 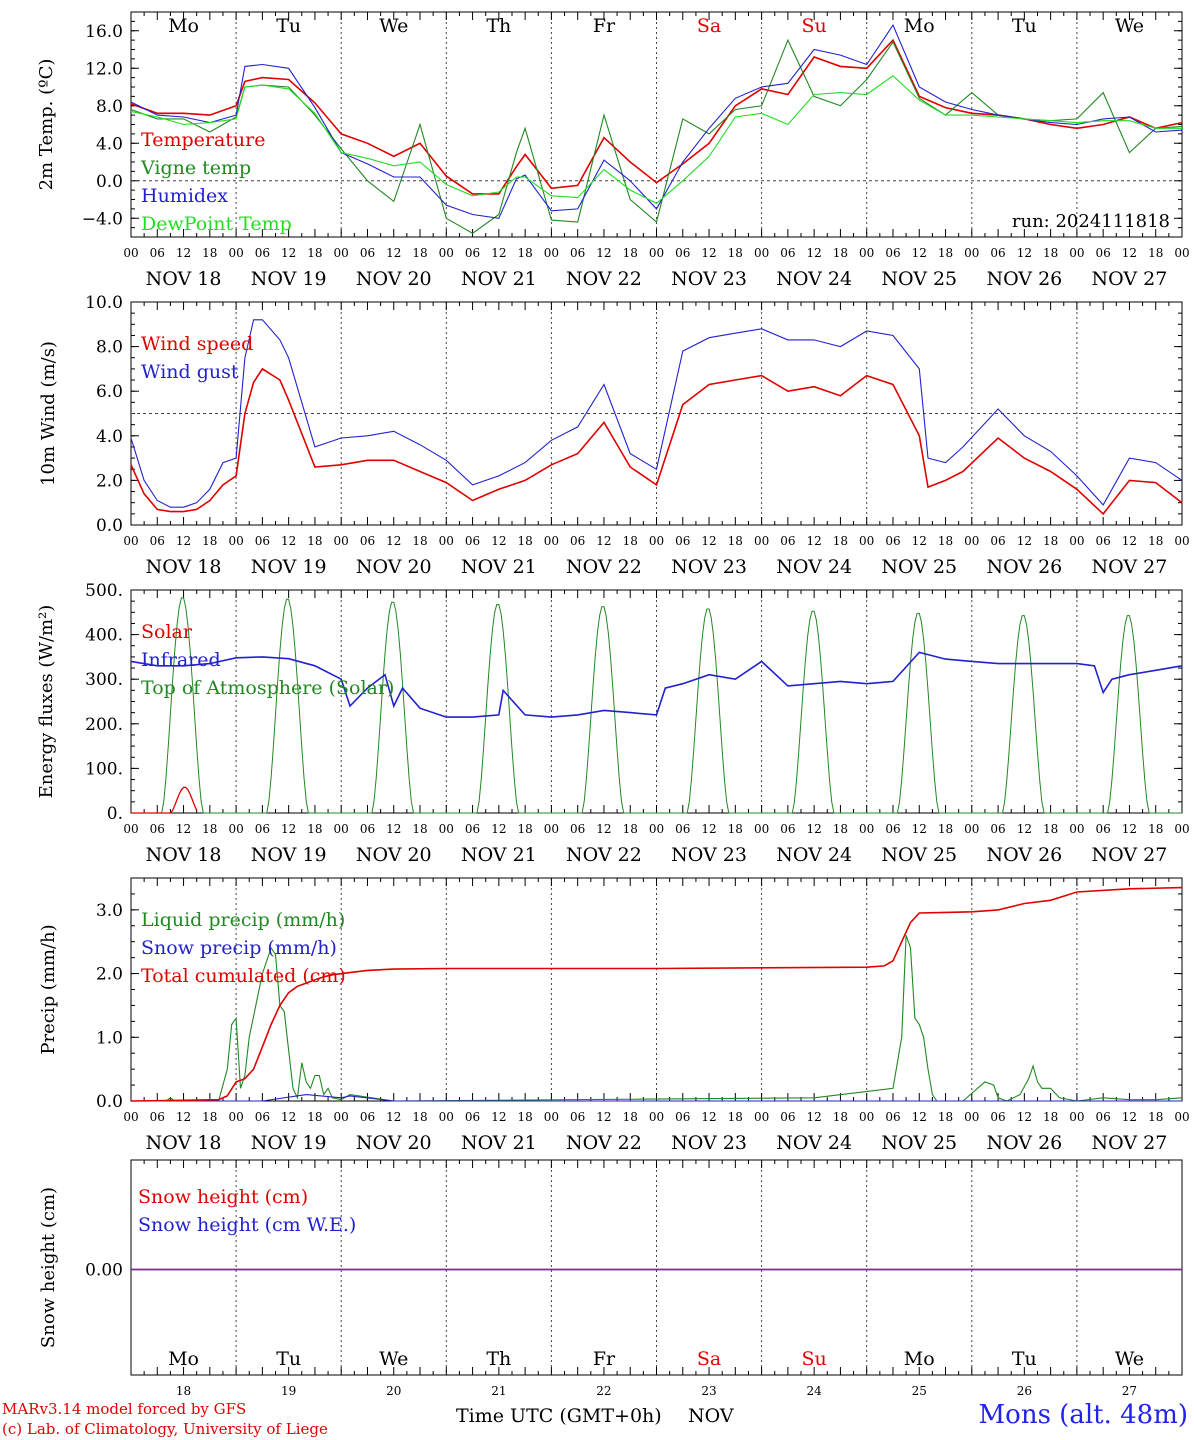 I want to click on snow-y-axis-label: Snow height (cm), so click(x=48, y=1267).